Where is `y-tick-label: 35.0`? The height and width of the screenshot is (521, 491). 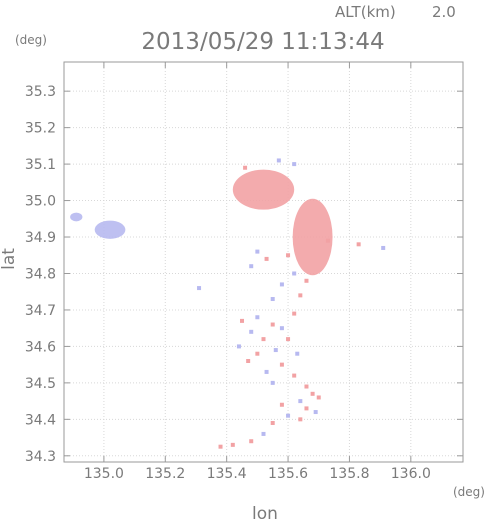 y-tick-label: 35.0 is located at coordinates (40, 202).